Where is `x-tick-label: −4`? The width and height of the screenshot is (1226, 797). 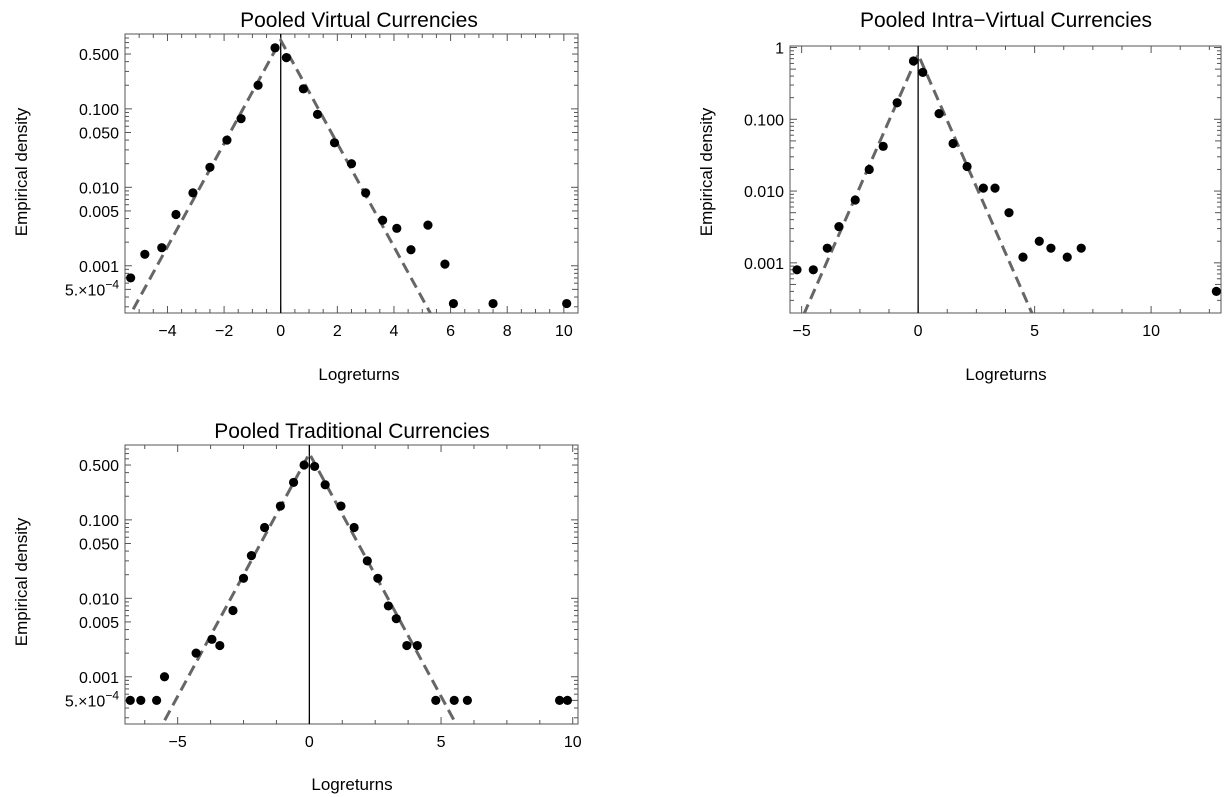
x-tick-label: −4 is located at coordinates (167, 331).